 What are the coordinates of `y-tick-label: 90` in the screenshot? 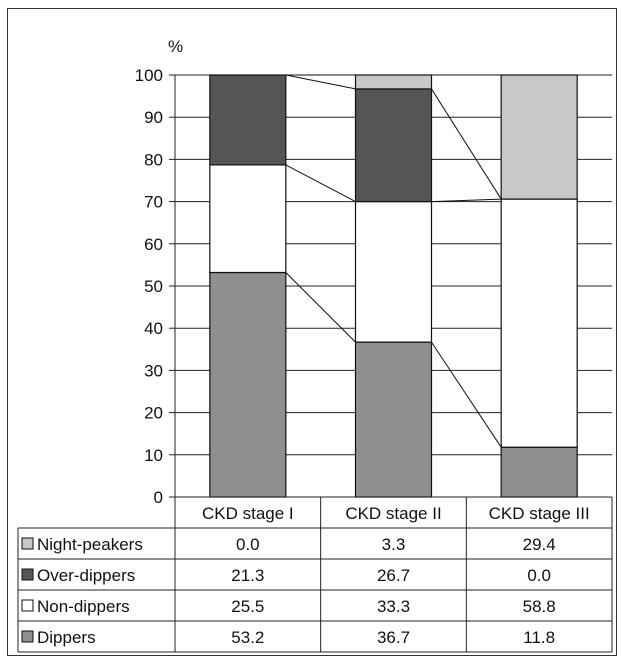 It's located at (153, 117).